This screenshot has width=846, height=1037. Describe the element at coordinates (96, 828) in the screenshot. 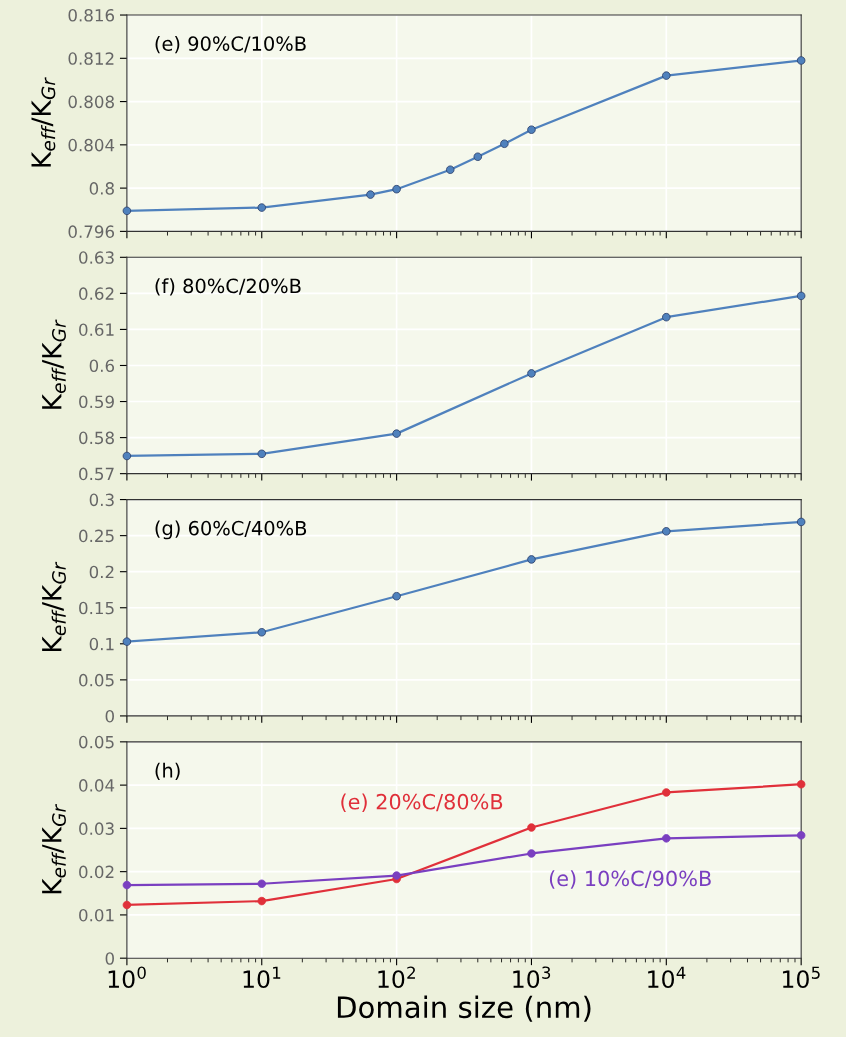

I see `y-tick-label: 0.03` at that location.